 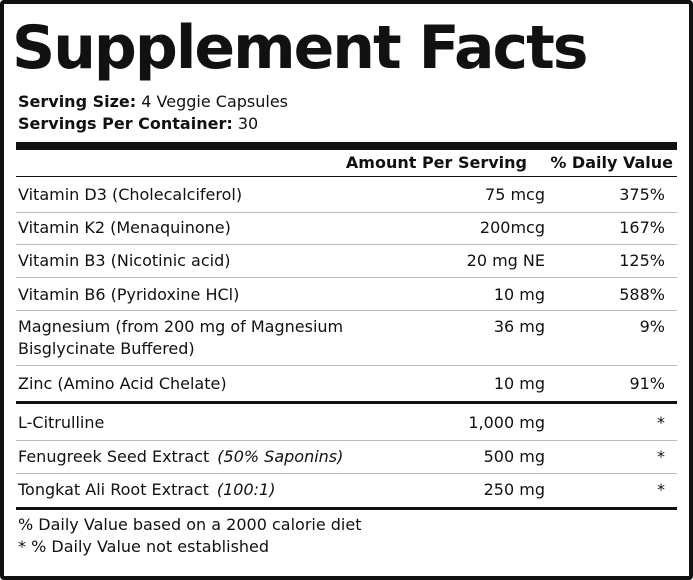 I want to click on nutrient-amount: 75 mcg, so click(x=515, y=194).